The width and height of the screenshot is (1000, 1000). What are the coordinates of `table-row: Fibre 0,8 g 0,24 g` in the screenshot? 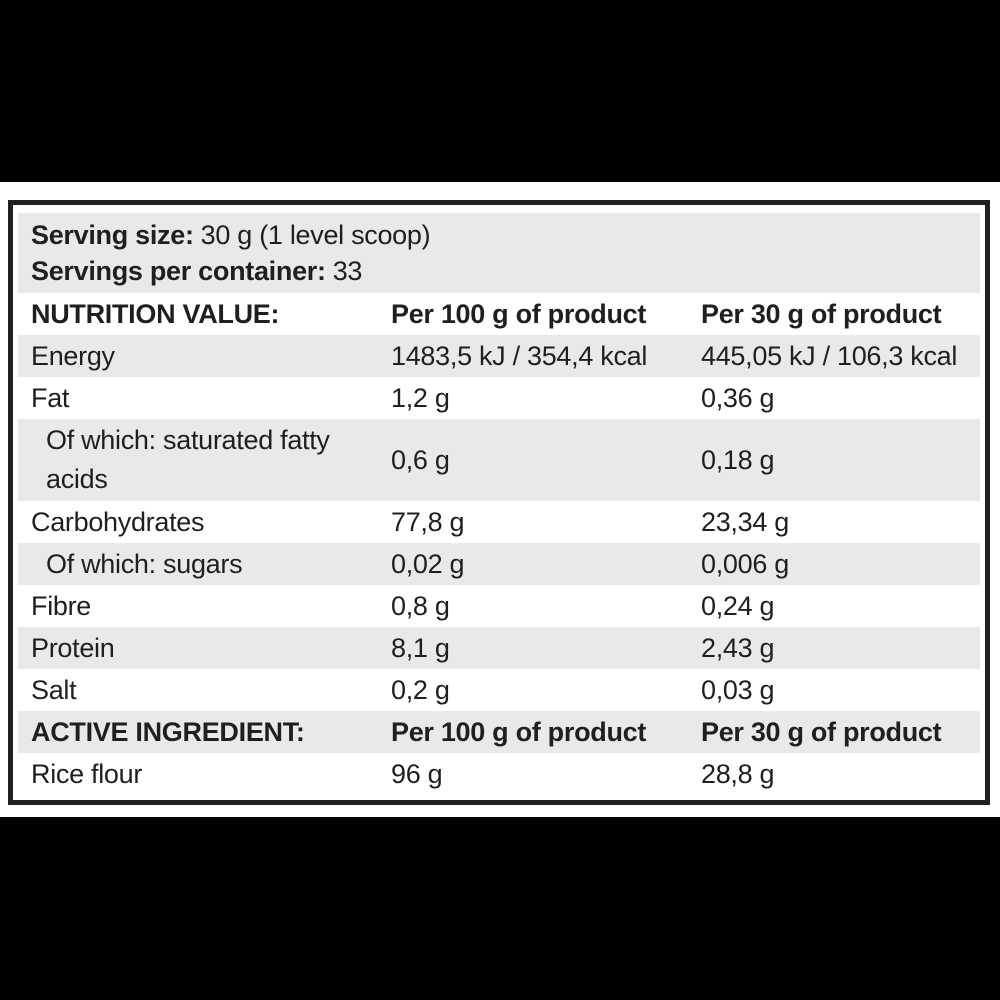 It's located at (499, 606).